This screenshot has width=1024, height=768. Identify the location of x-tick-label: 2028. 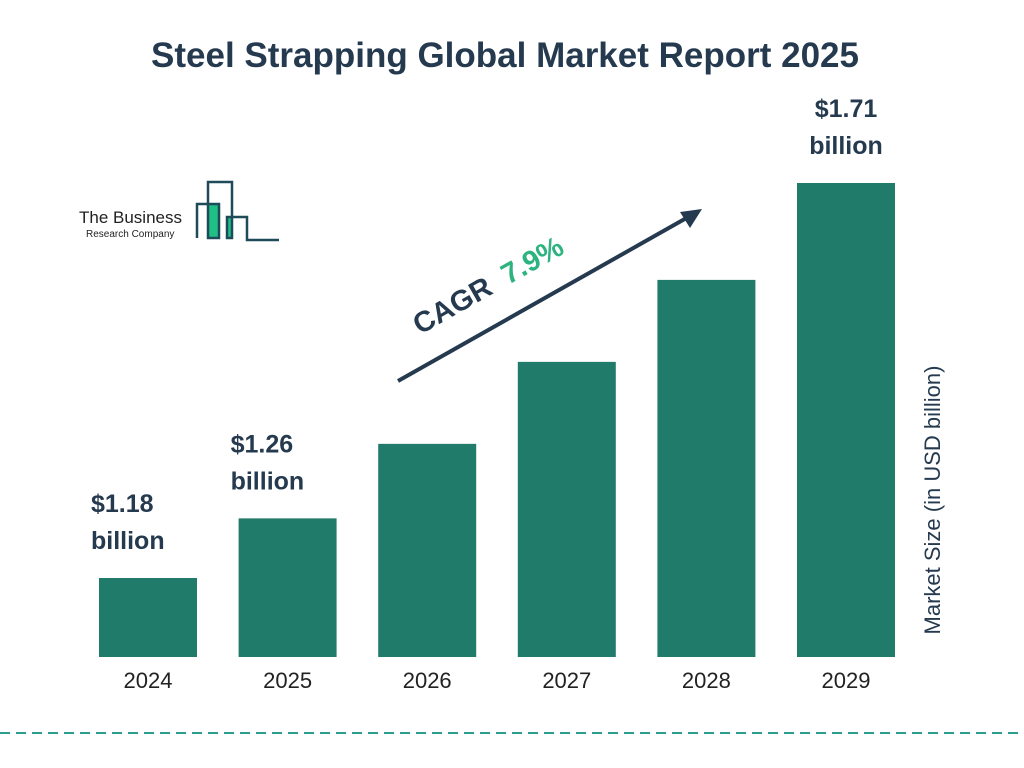
(706, 680).